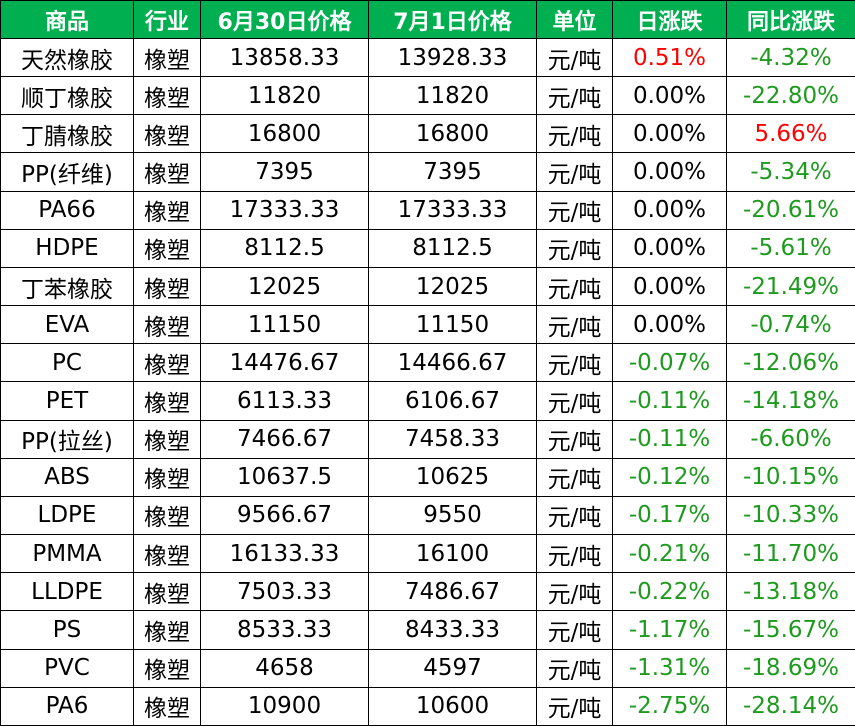  I want to click on table-row: 顺丁橡胶 橡塑 11820 11820 元/吨 0.00% -22.80%, so click(427, 96).